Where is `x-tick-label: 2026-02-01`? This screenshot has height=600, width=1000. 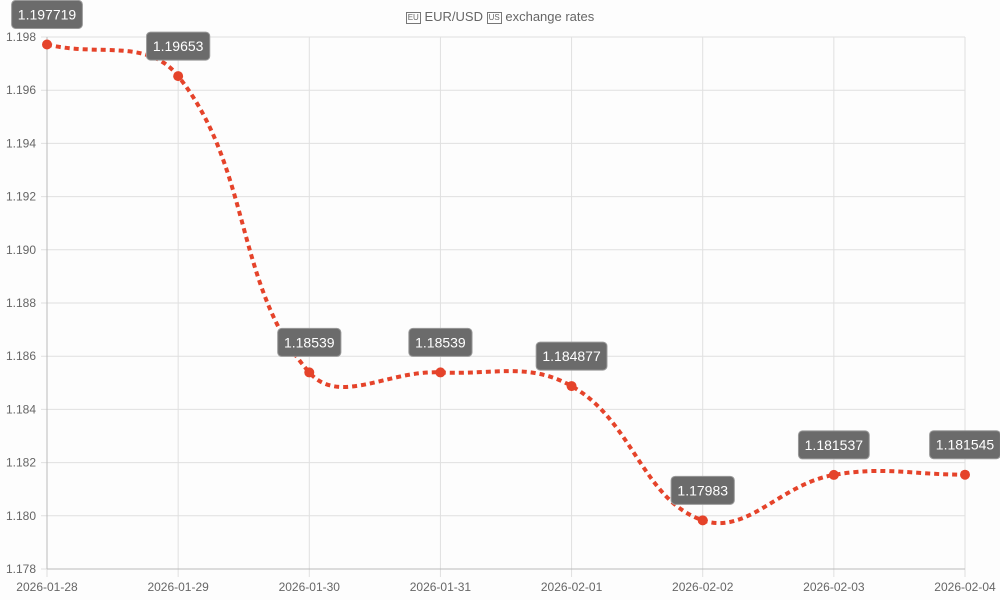 x-tick-label: 2026-02-01 is located at coordinates (572, 587).